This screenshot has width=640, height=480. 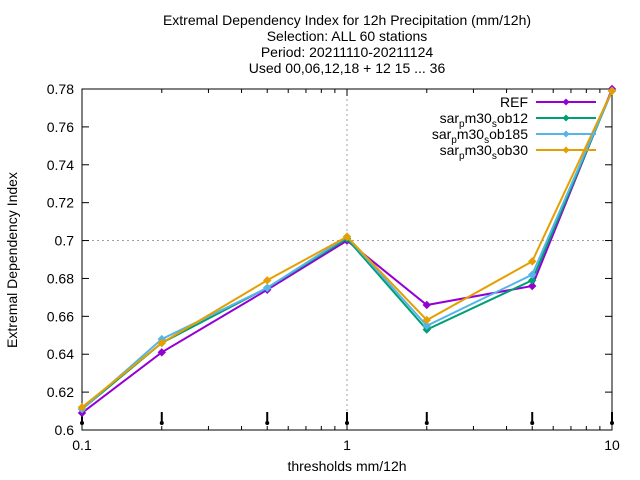 I want to click on x-tick-label: 1, so click(x=347, y=445).